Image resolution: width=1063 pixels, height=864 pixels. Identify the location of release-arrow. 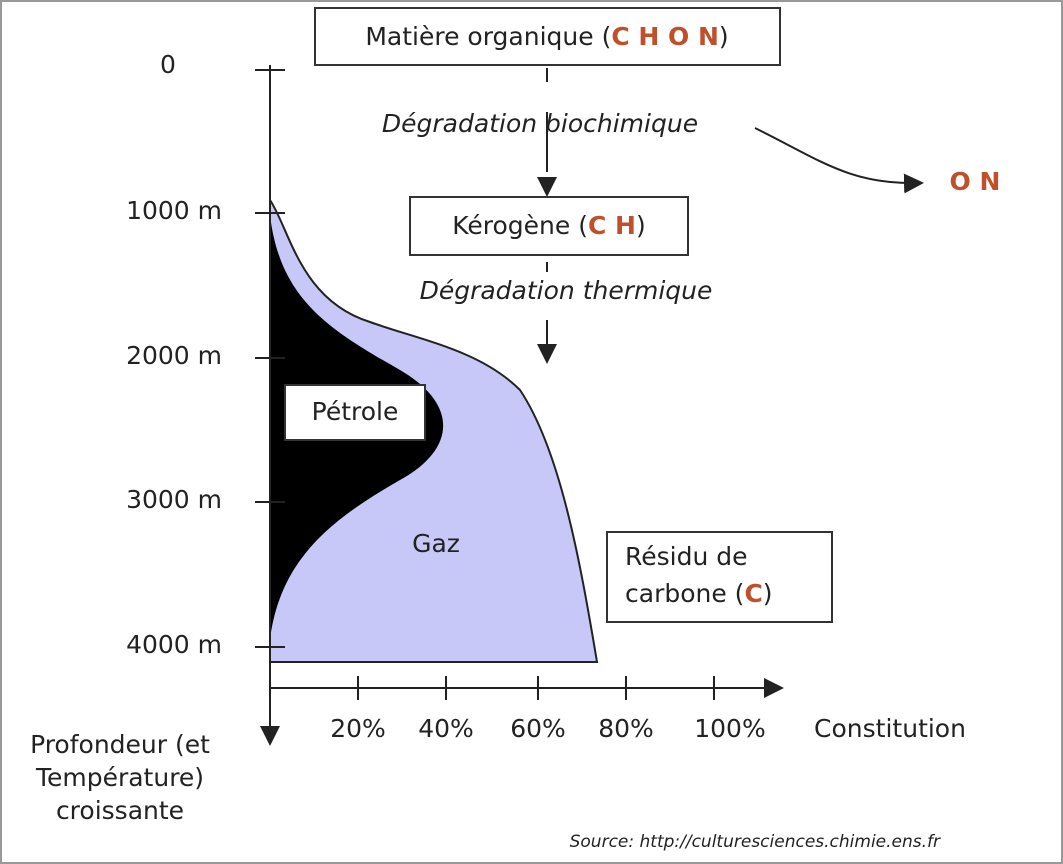
(839, 160).